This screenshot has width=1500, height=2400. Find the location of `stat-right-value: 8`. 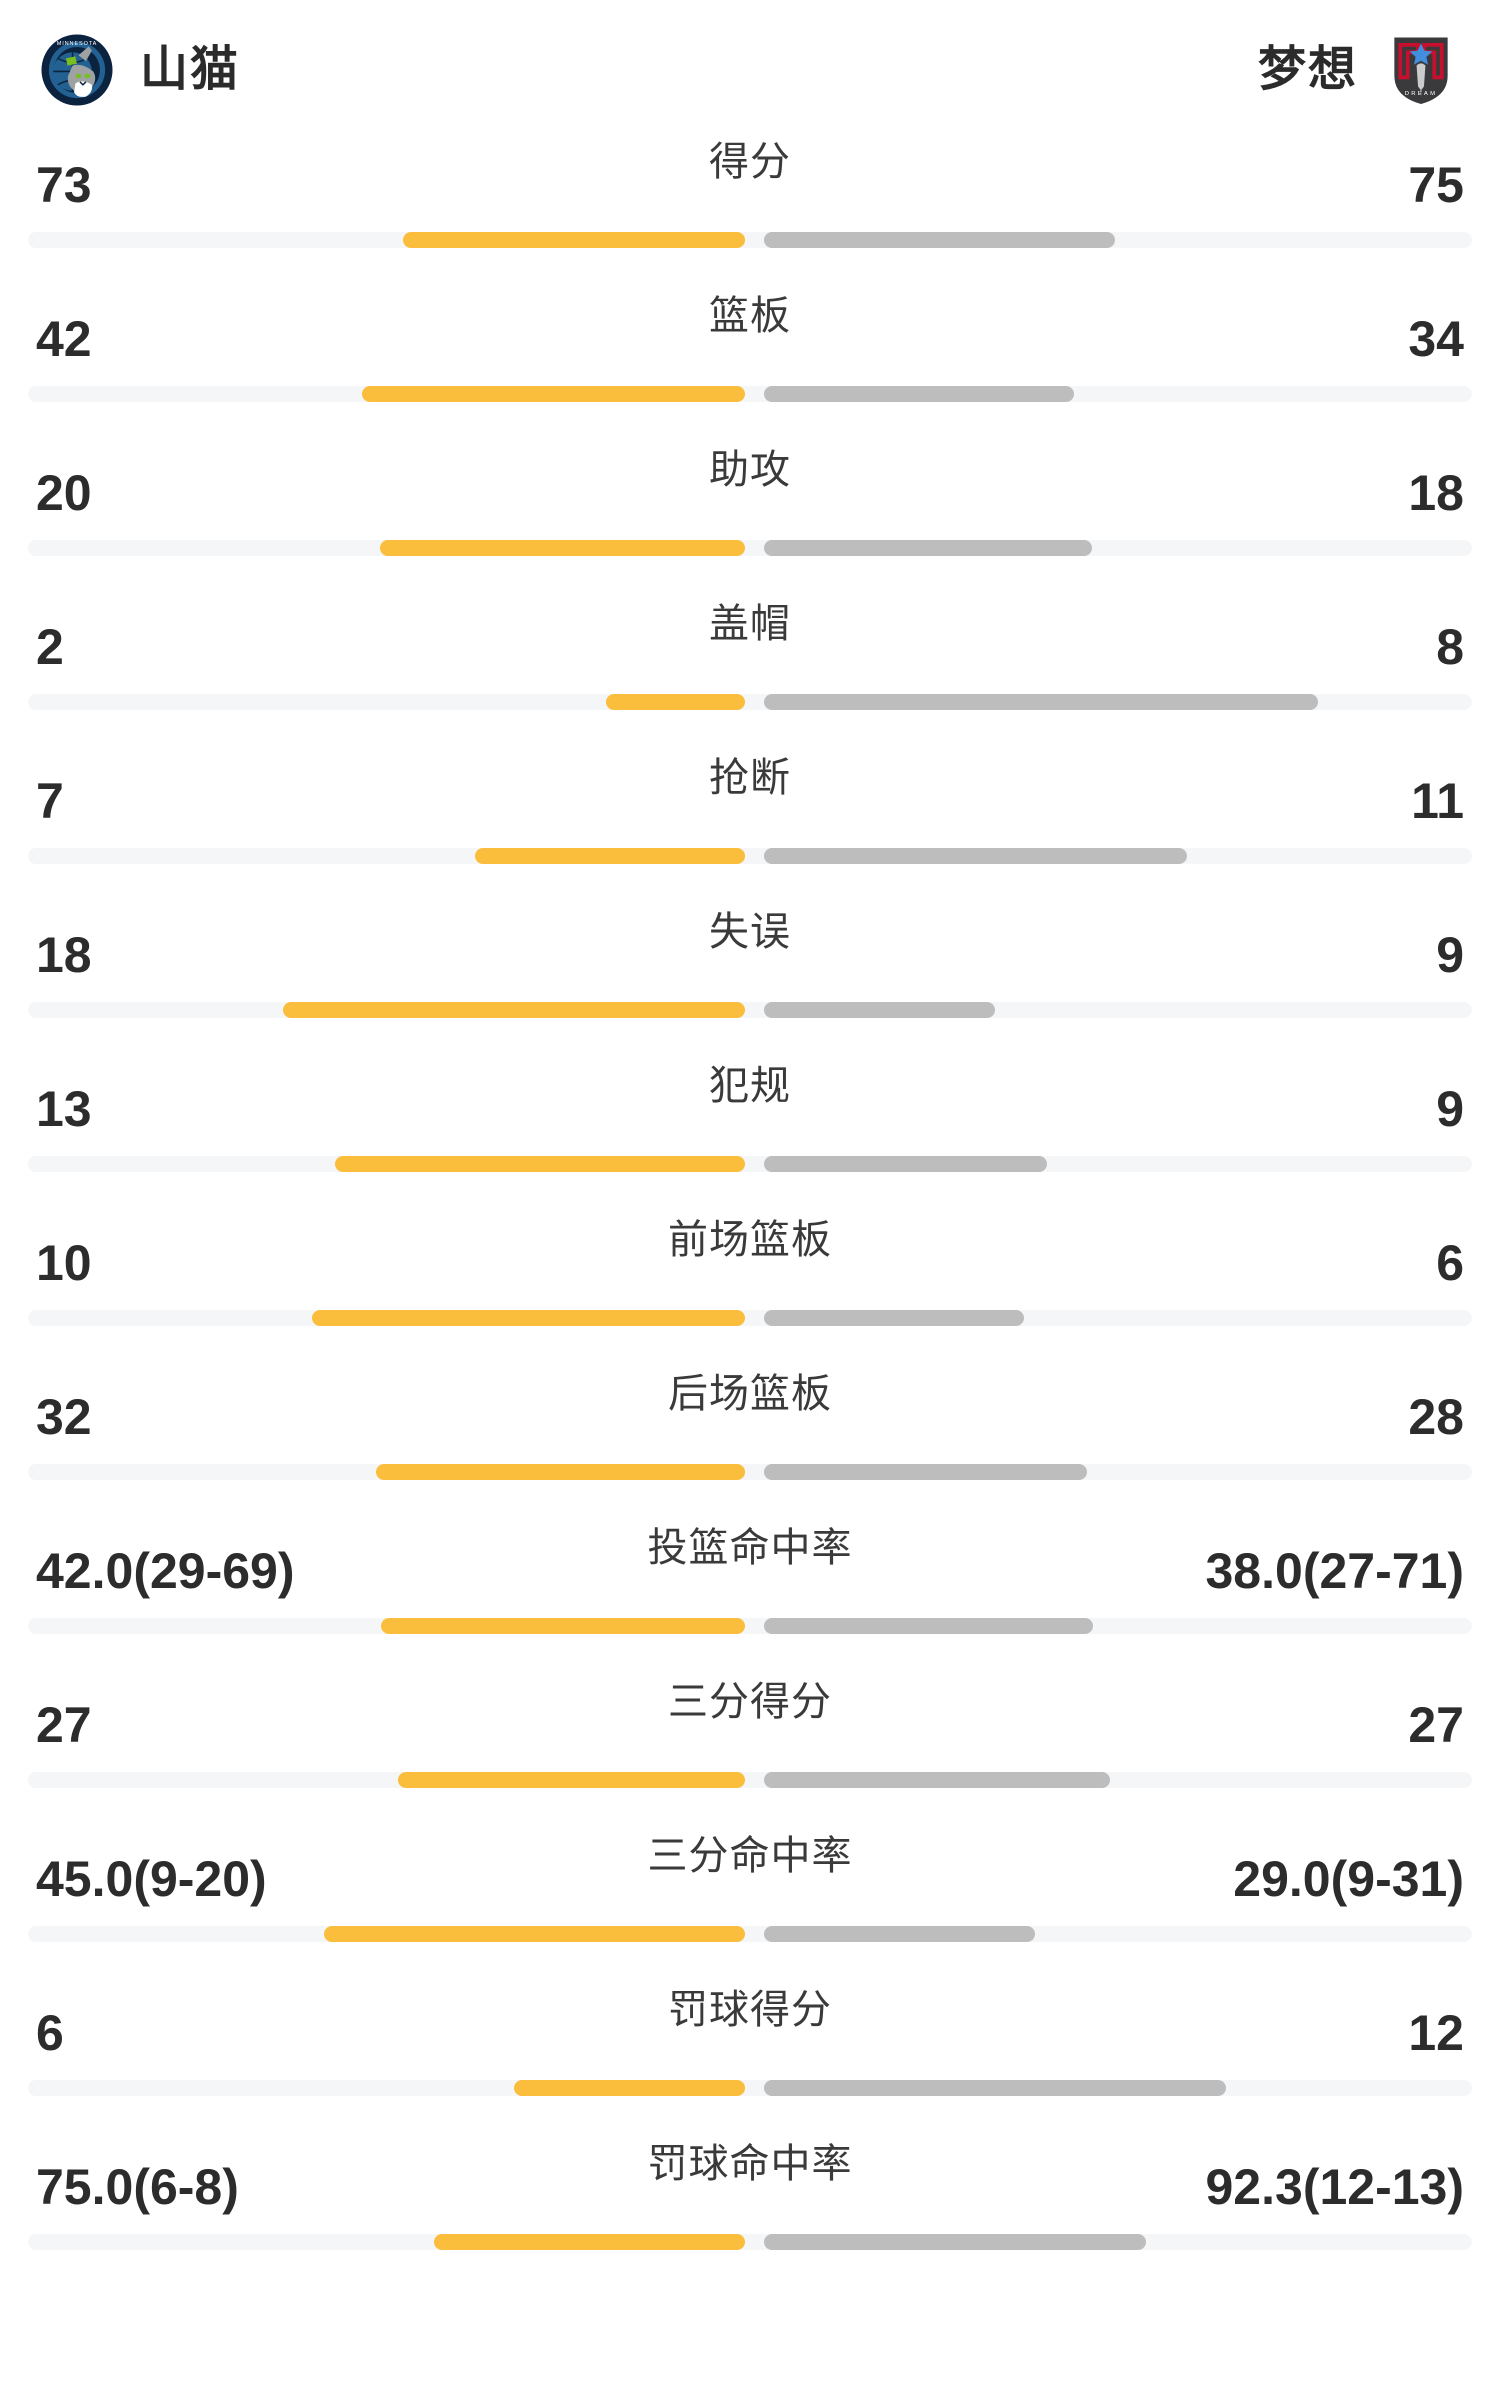

stat-right-value: 8 is located at coordinates (1450, 647).